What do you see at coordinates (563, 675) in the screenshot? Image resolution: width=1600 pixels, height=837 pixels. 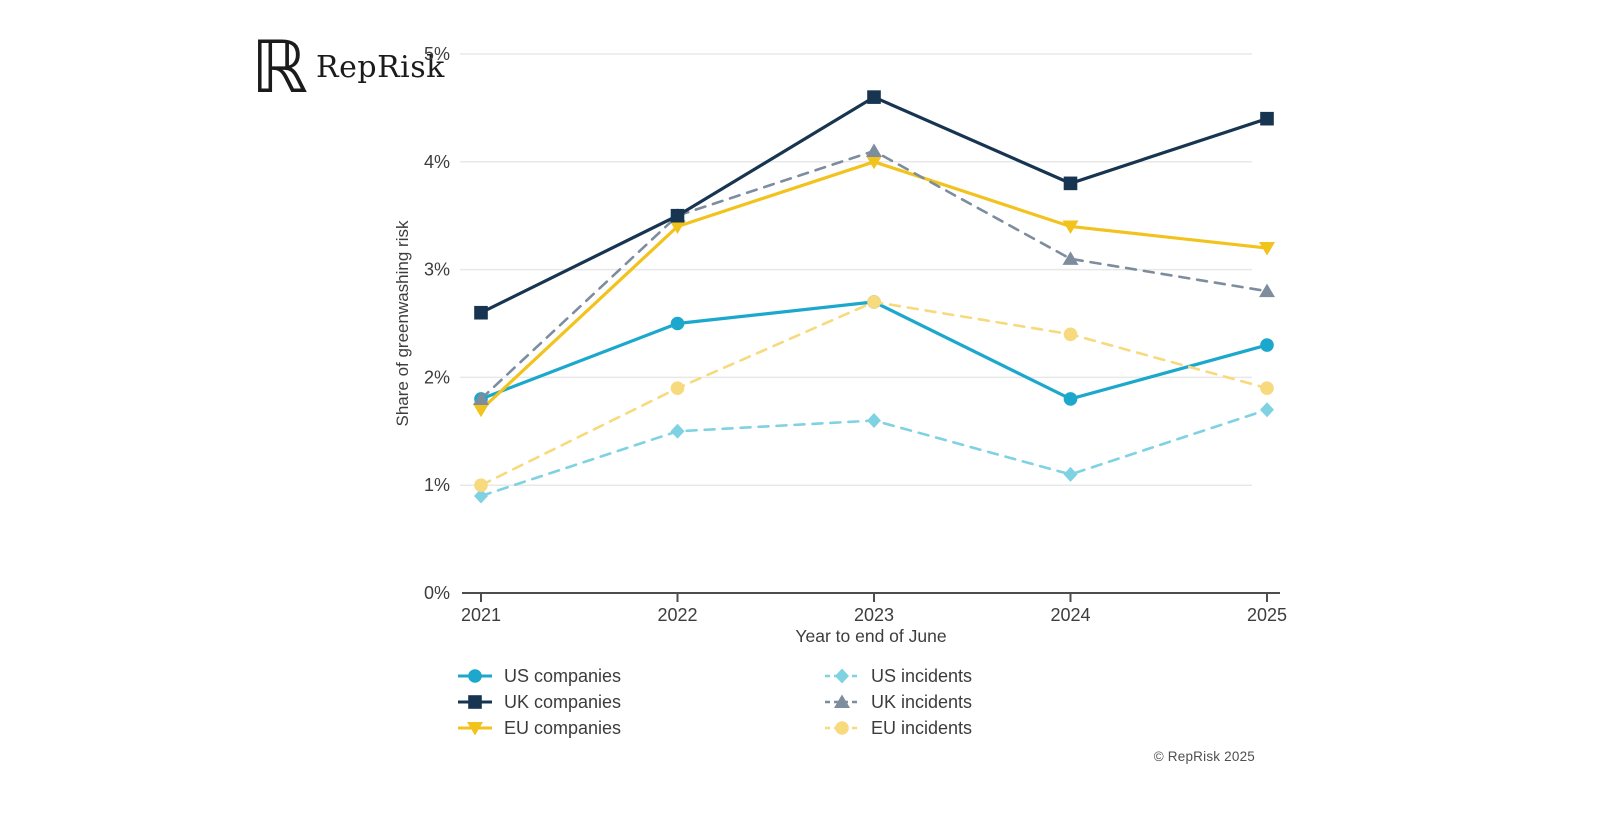 I see `legend-label: US companies` at bounding box center [563, 675].